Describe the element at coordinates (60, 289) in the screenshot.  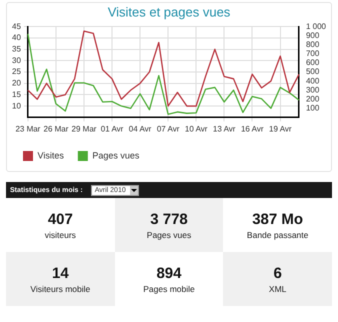
I see `text: Visiteurs mobile` at that location.